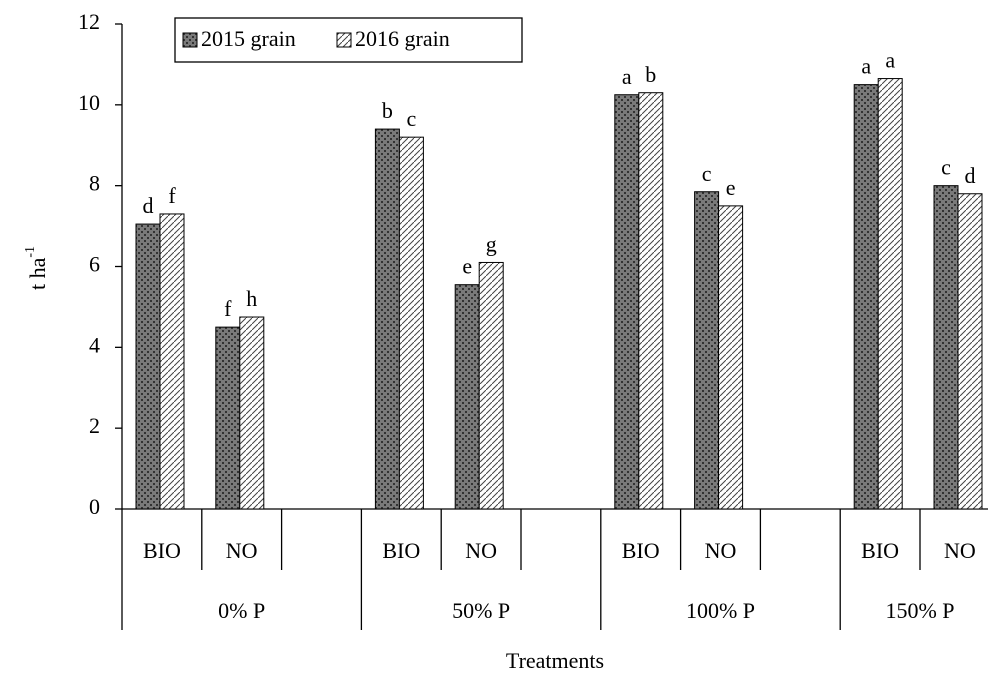 The width and height of the screenshot is (988, 675). I want to click on group-label: 0% P, so click(241, 610).